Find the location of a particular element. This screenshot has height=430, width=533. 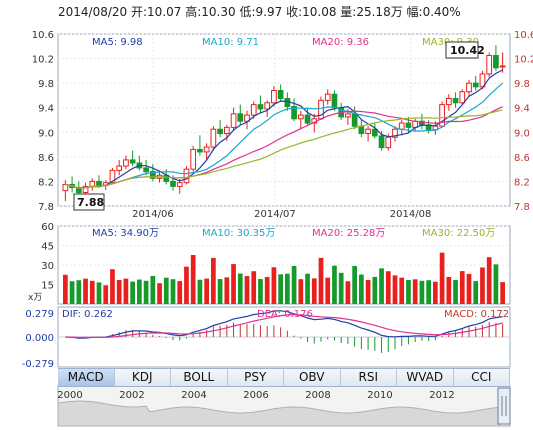

volume-ytick: 60 is located at coordinates (47, 227).